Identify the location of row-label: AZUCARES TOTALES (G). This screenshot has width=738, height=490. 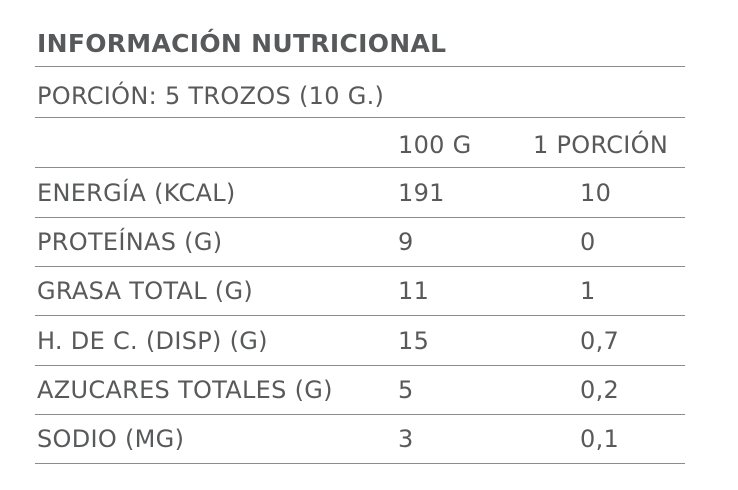
(185, 389).